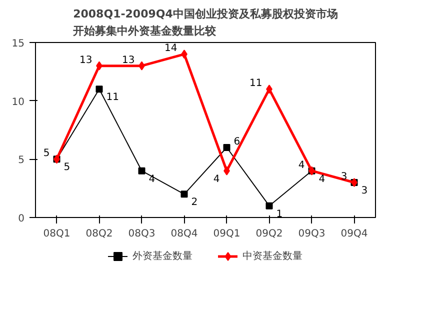  I want to click on y-tick-label: 5, so click(21, 160).